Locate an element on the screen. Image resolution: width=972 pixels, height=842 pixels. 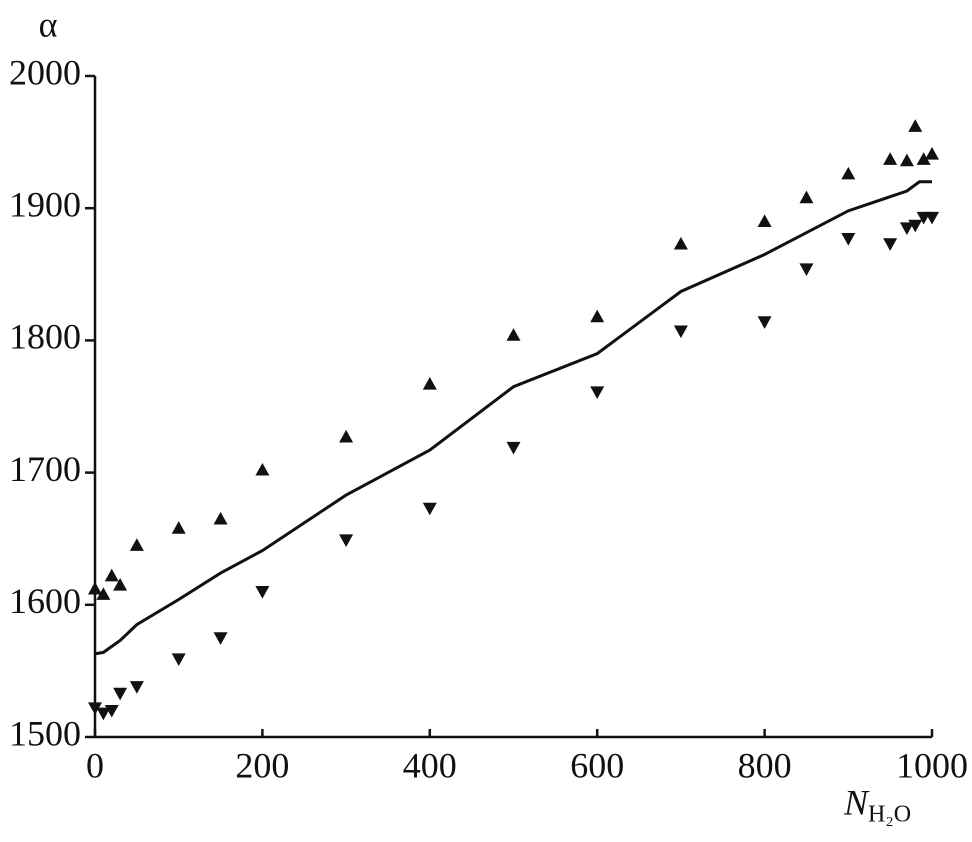
y-tick-label: 1600 is located at coordinates (45, 601).